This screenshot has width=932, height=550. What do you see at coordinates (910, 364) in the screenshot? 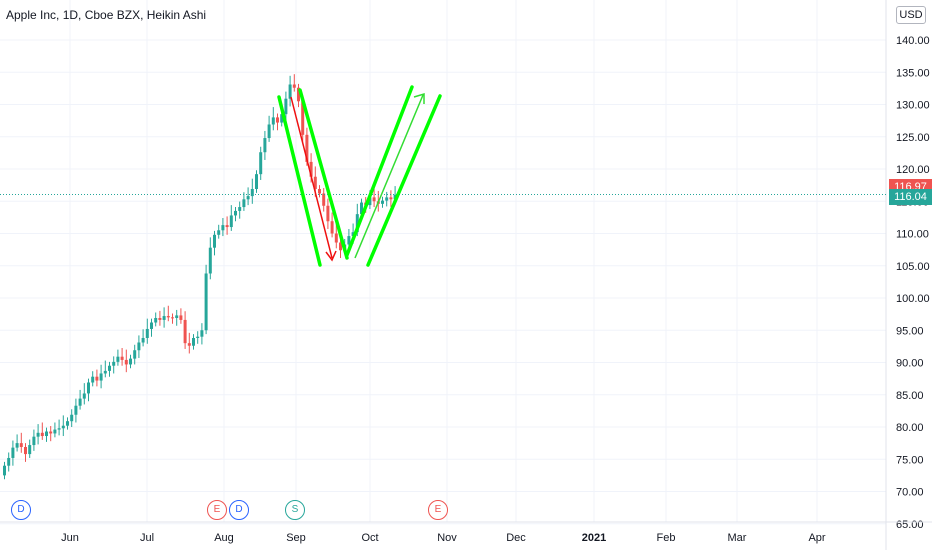
I see `y-tick-label: 90.00` at bounding box center [910, 364].